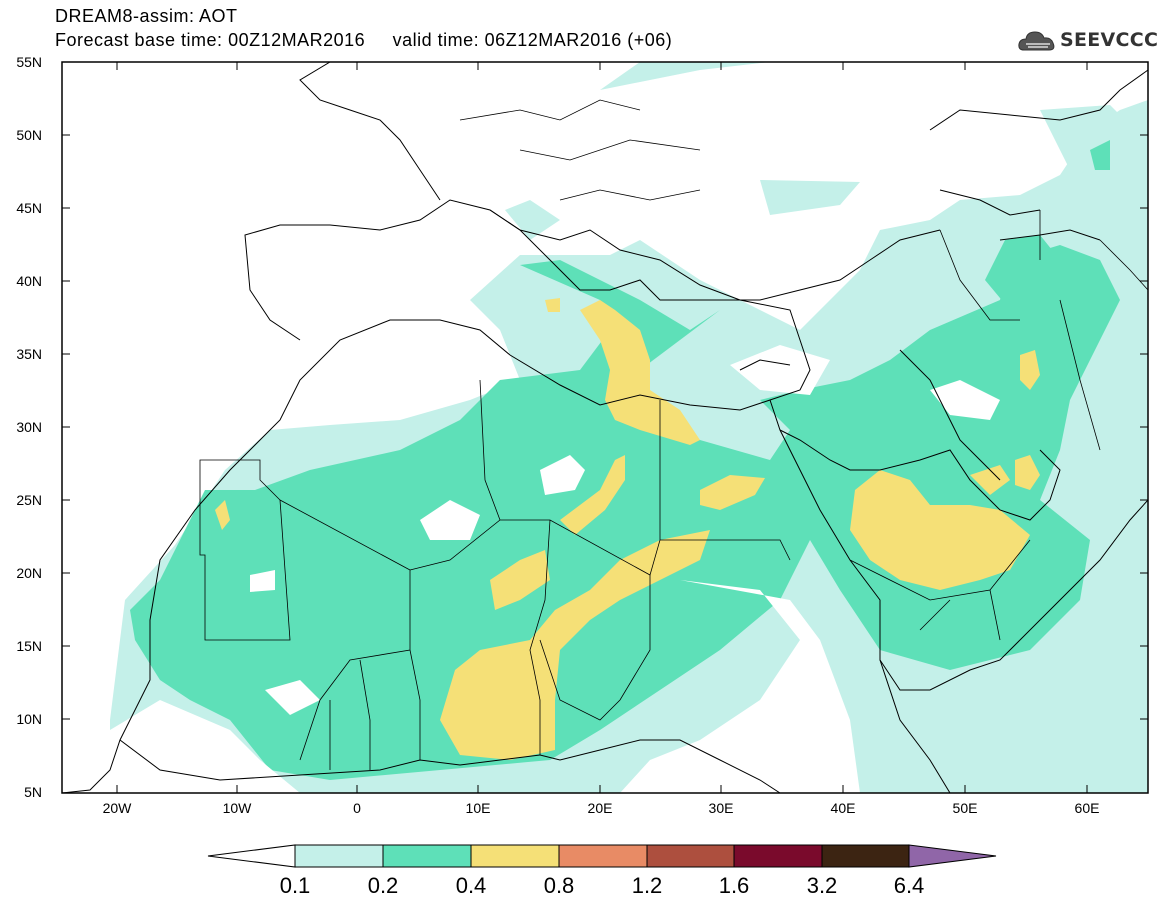 The image size is (1165, 905). I want to click on colorbar-high-end, so click(952, 856).